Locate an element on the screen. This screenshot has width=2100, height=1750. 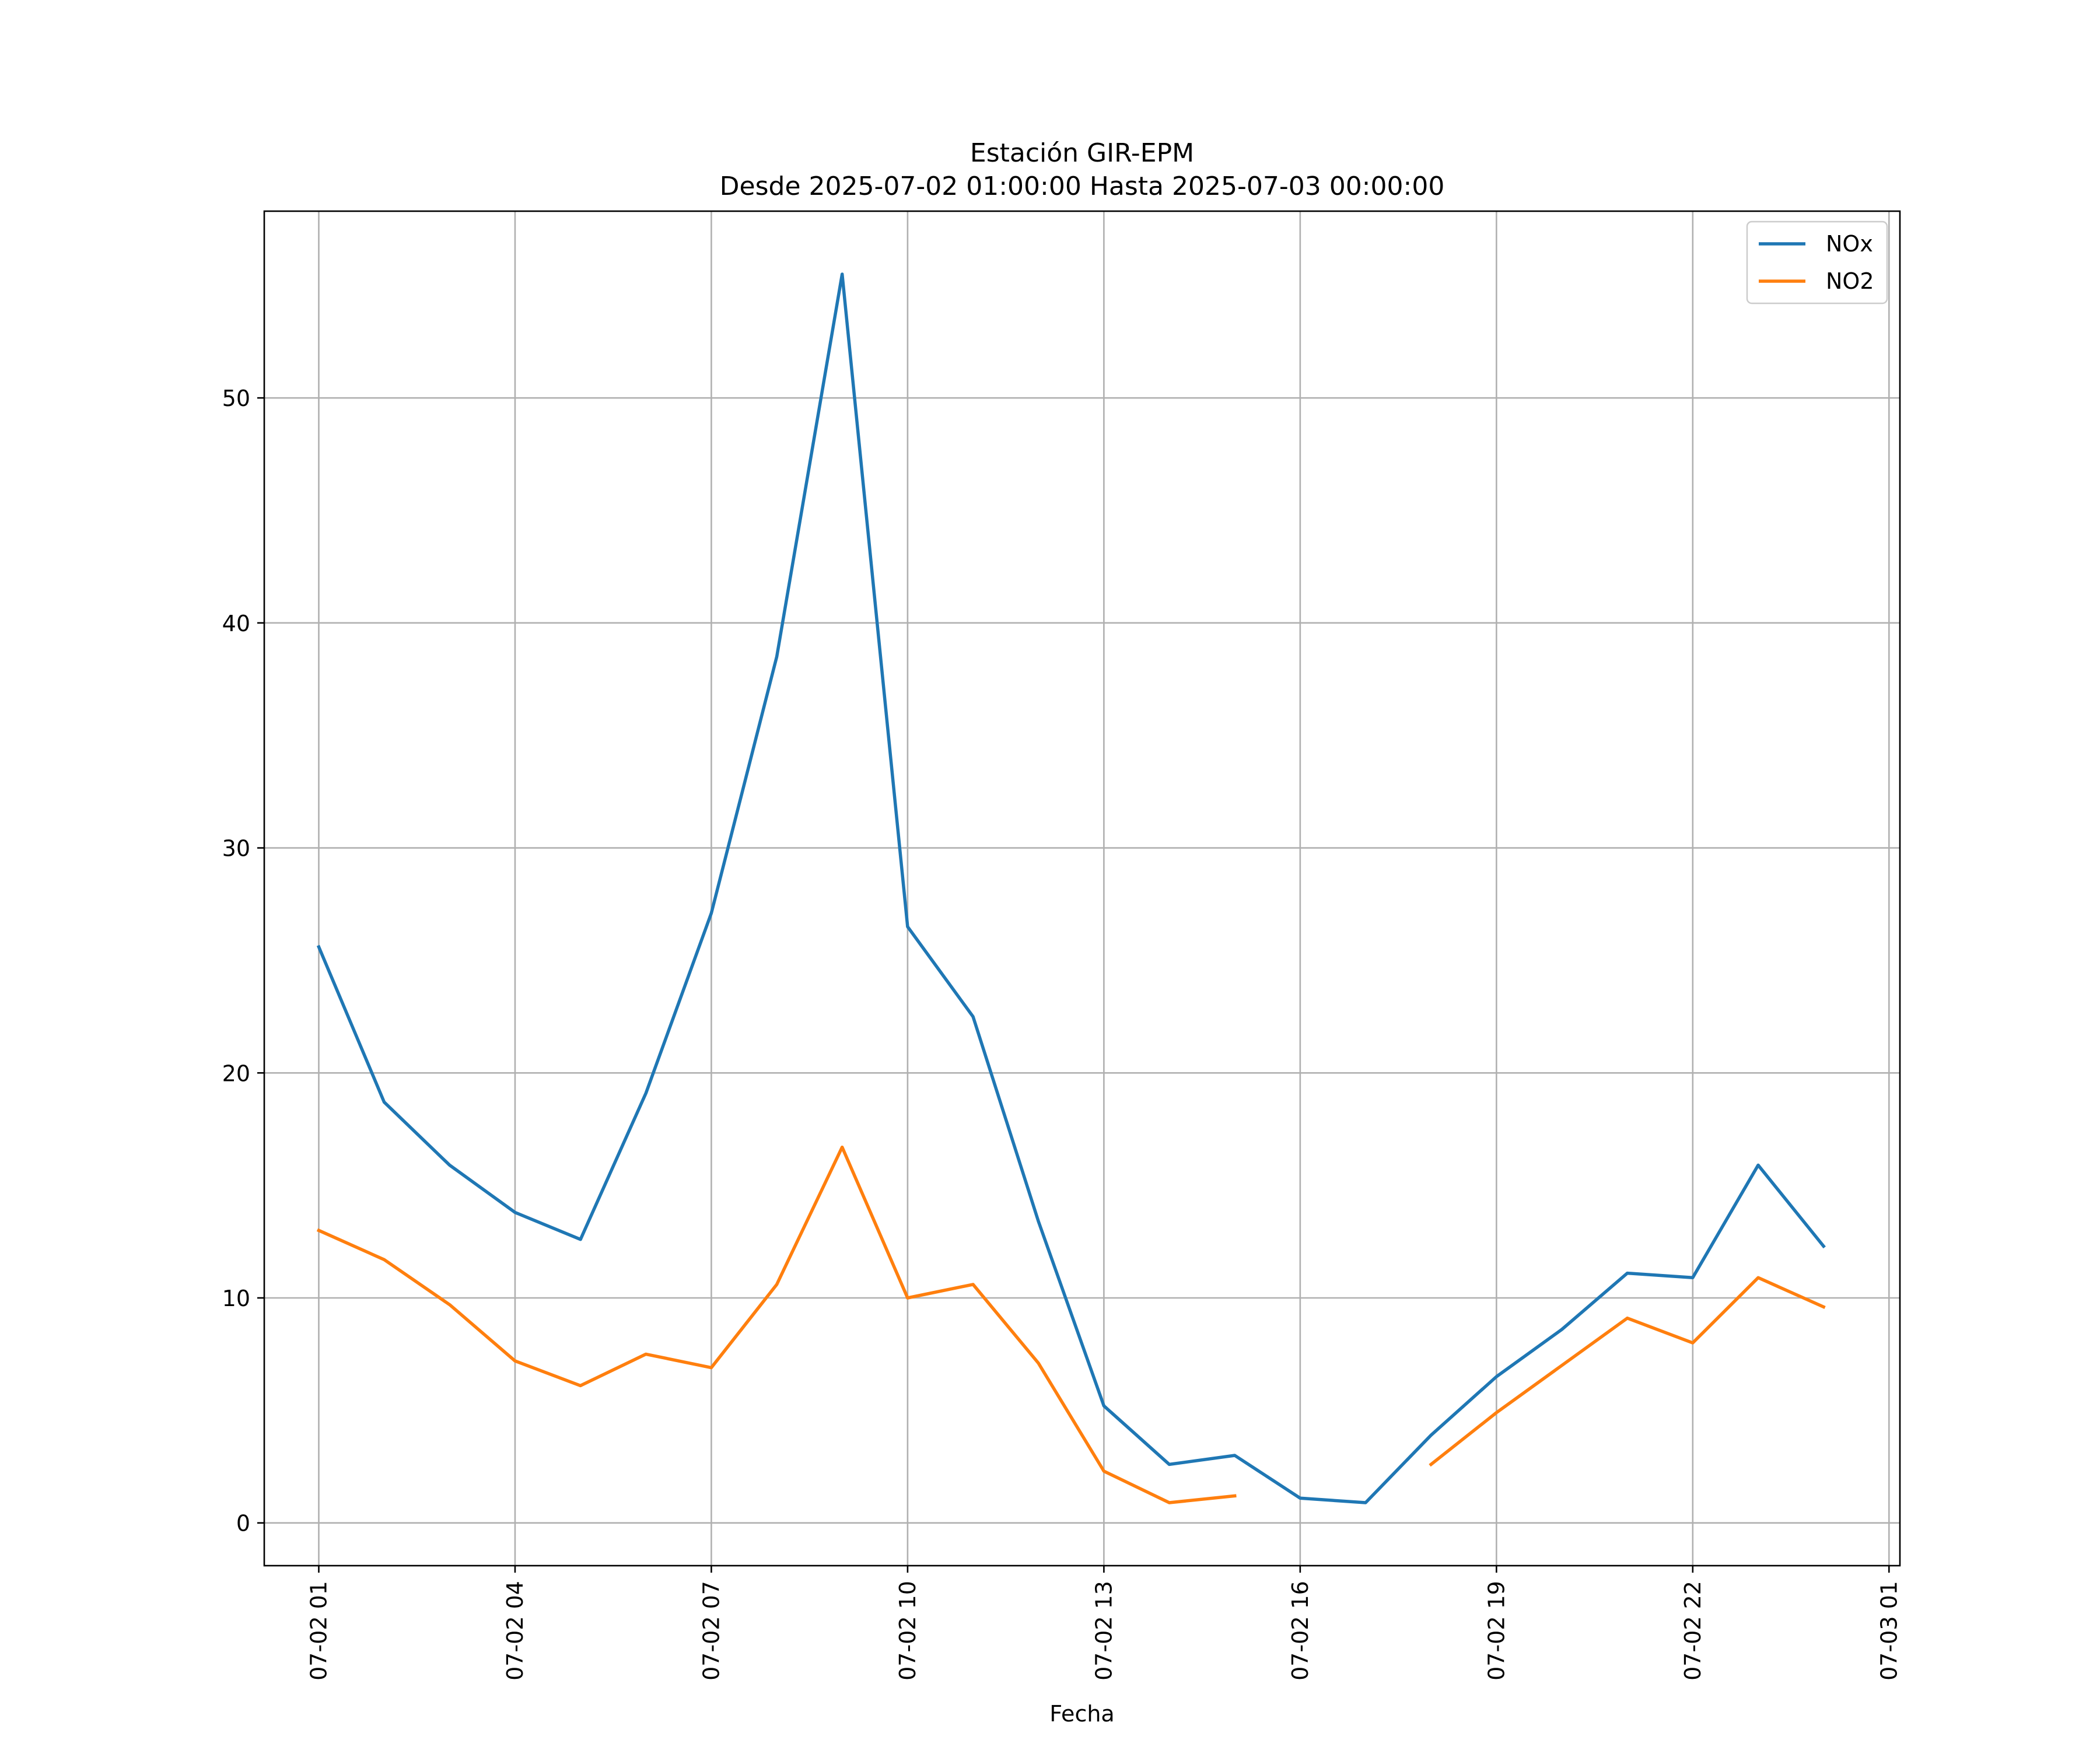
legend: NOx NO2 is located at coordinates (1817, 262).